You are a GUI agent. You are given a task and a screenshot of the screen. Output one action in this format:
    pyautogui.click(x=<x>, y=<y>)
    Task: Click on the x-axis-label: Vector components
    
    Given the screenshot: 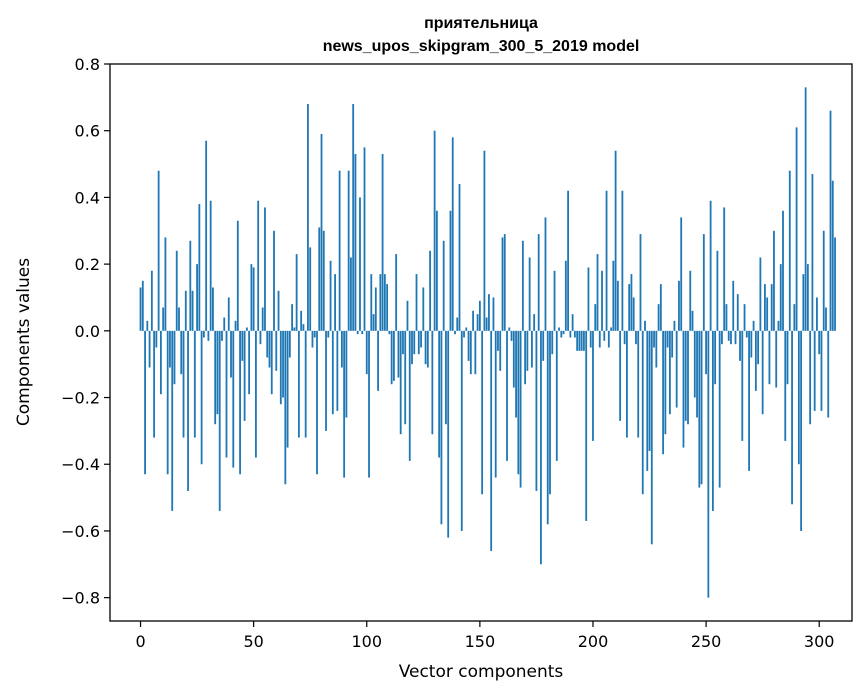 What is the action you would take?
    pyautogui.click(x=481, y=672)
    